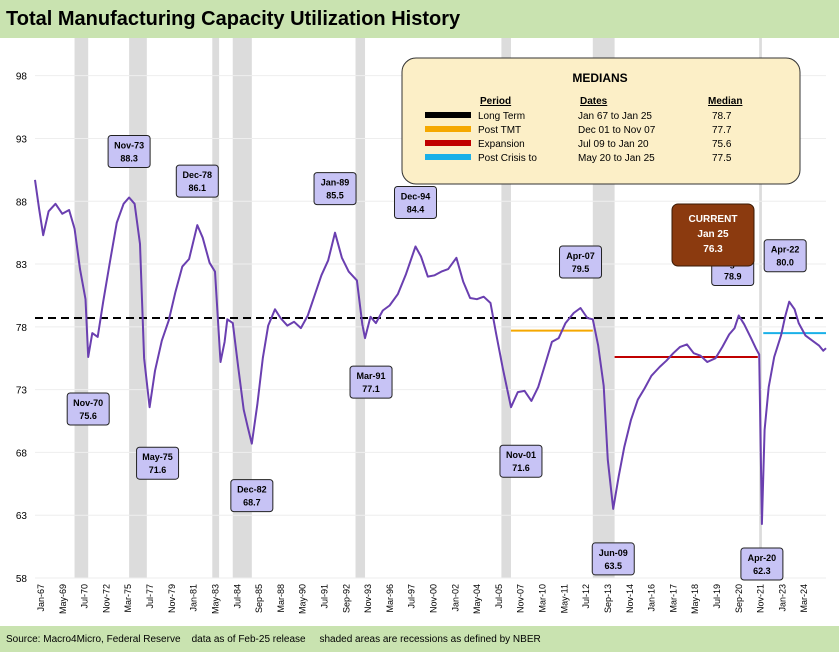 The height and width of the screenshot is (652, 839). I want to click on annotation-value: 84.4, so click(416, 209).